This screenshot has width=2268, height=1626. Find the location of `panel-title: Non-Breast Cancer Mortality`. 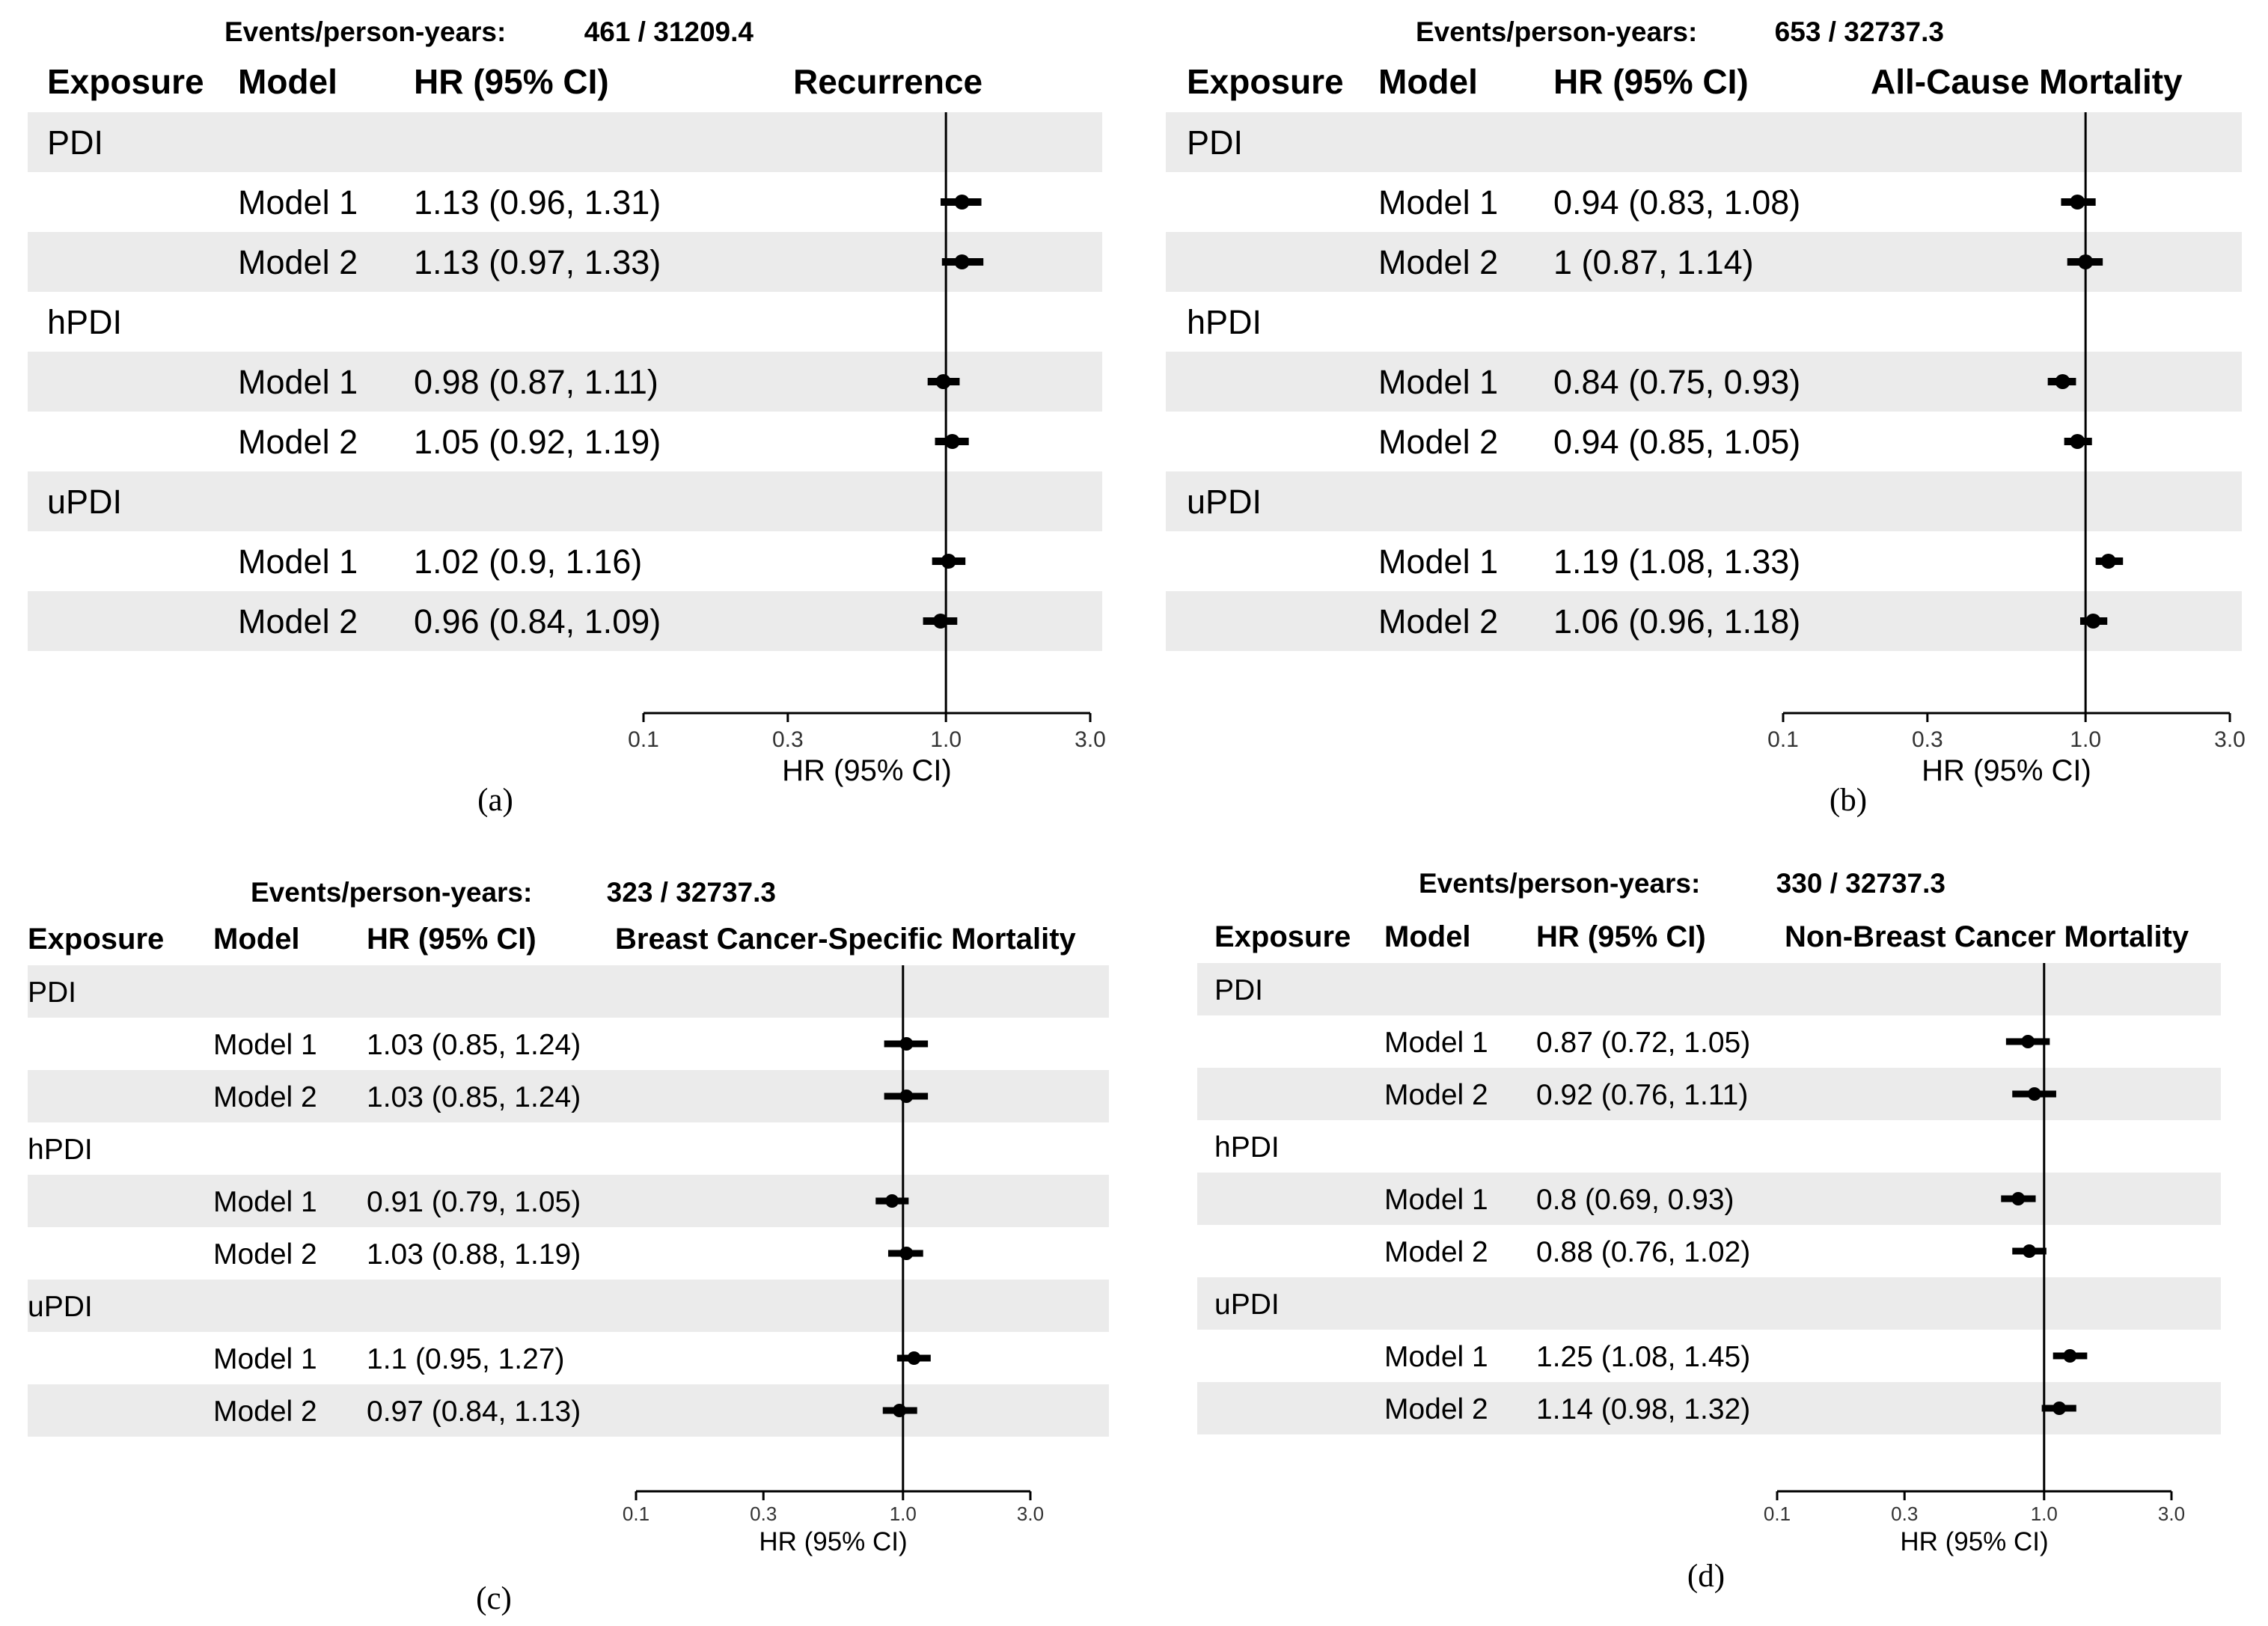

panel-title: Non-Breast Cancer Mortality is located at coordinates (1987, 936).